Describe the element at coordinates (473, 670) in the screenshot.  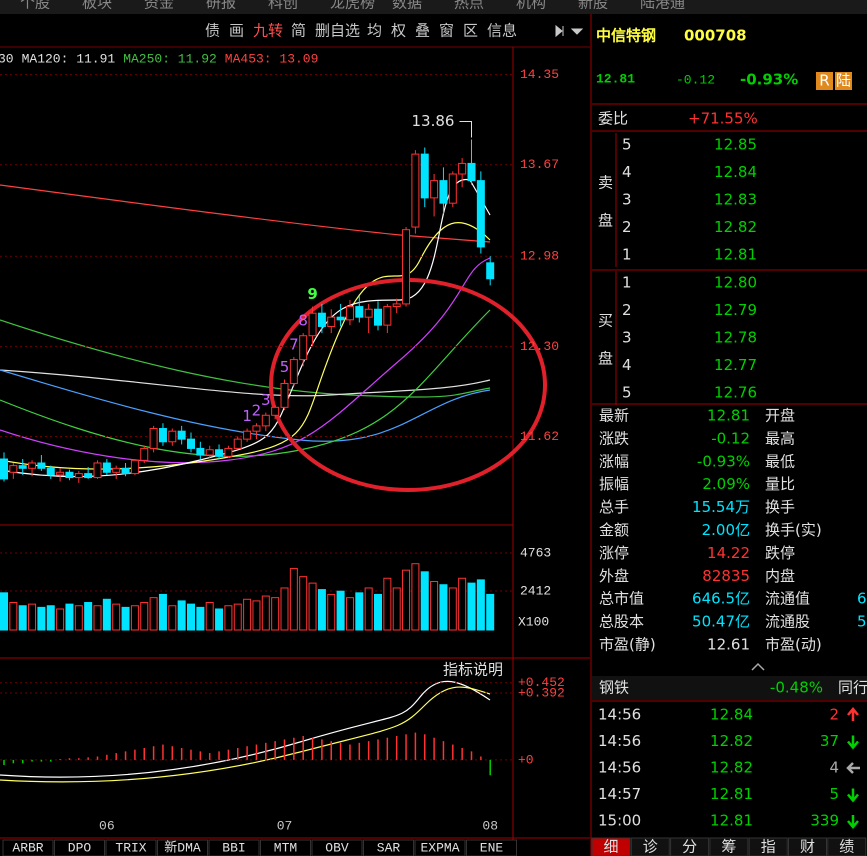
I see `indicator-help: 指标说明` at that location.